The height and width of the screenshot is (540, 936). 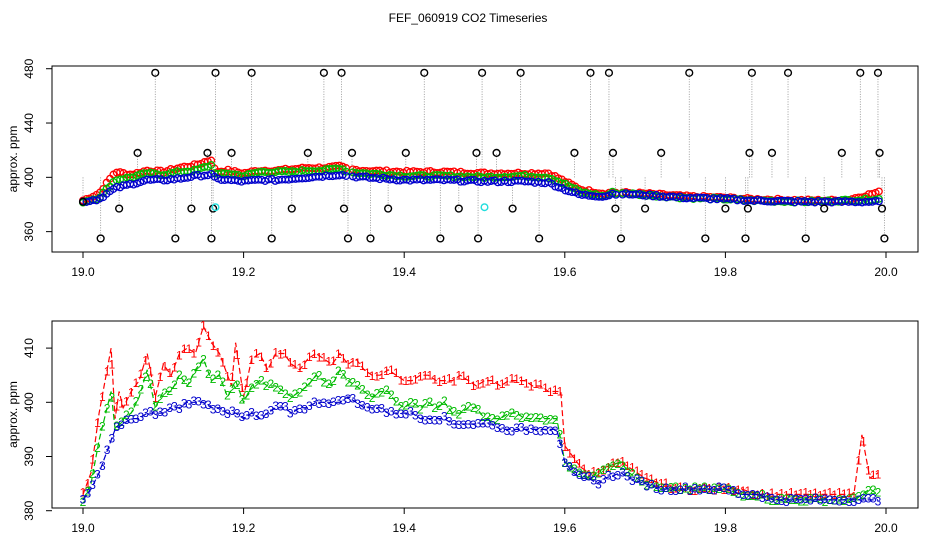 What do you see at coordinates (211, 160) in the screenshot?
I see `data-point` at bounding box center [211, 160].